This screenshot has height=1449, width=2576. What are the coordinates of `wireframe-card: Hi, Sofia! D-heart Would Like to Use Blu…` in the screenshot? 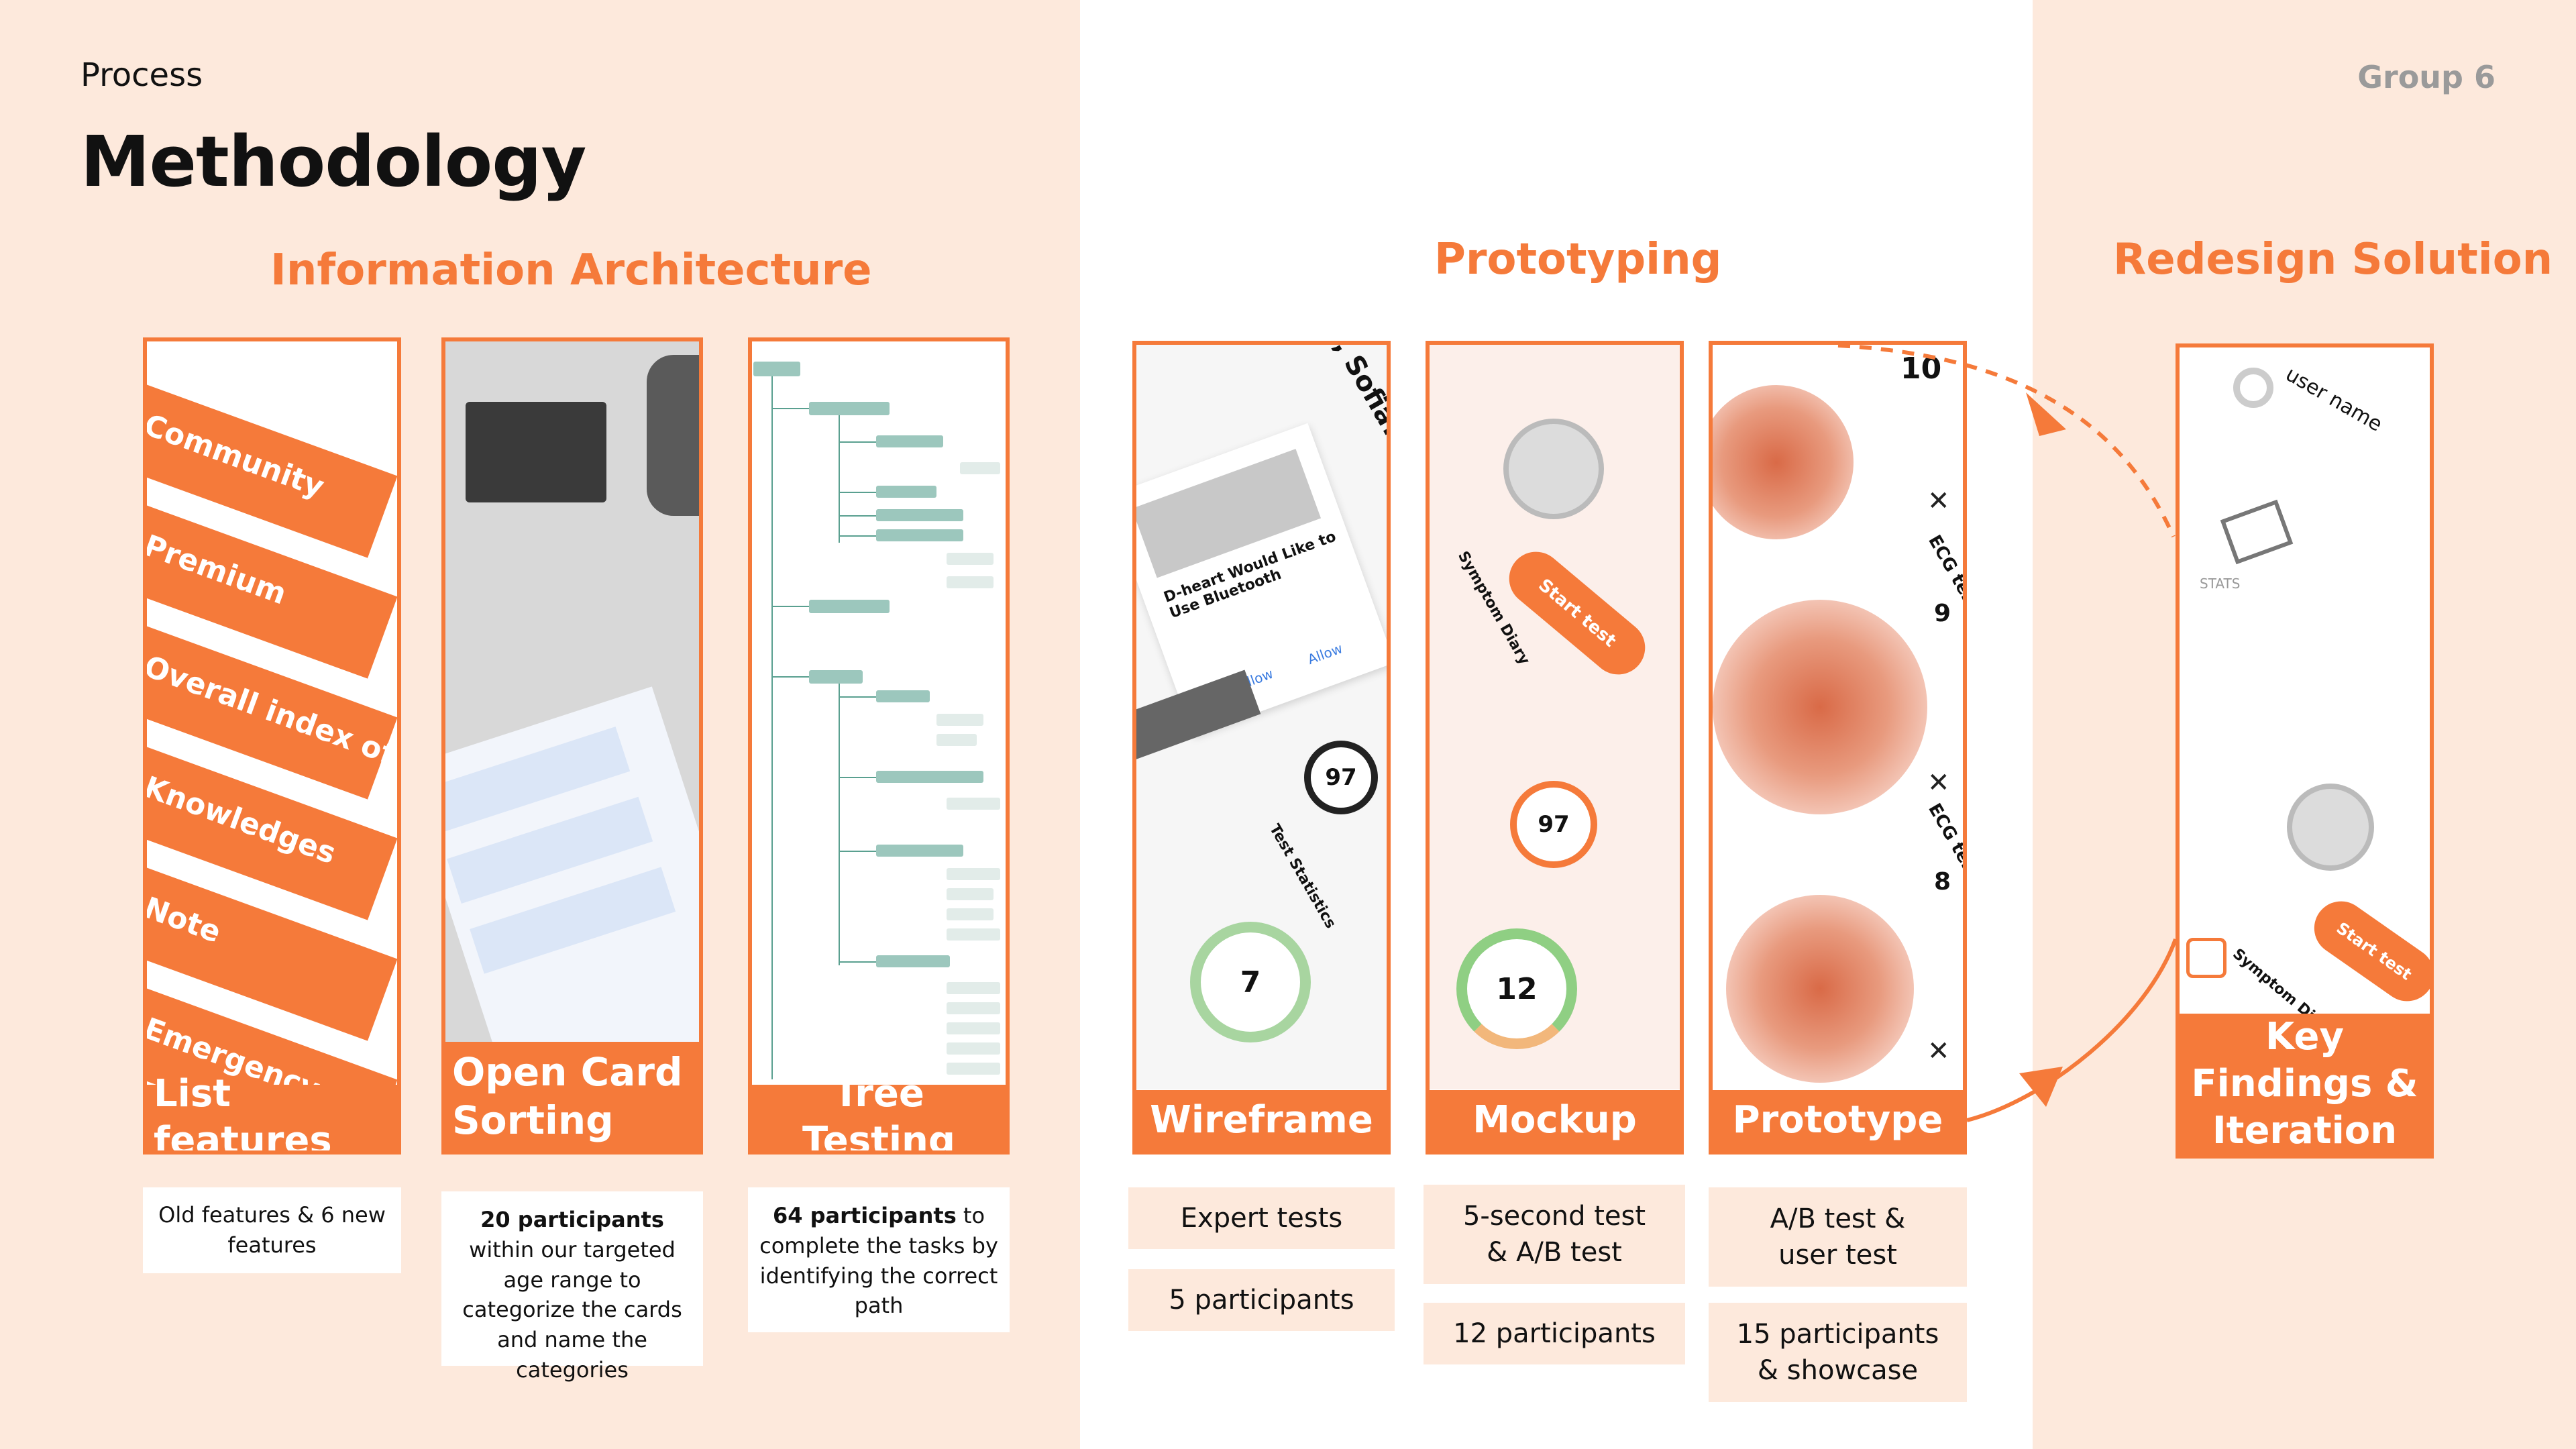 It's located at (1261, 748).